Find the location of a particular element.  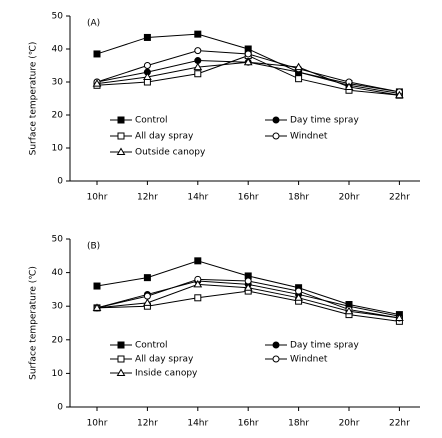

panel-label: (A) is located at coordinates (93, 24).